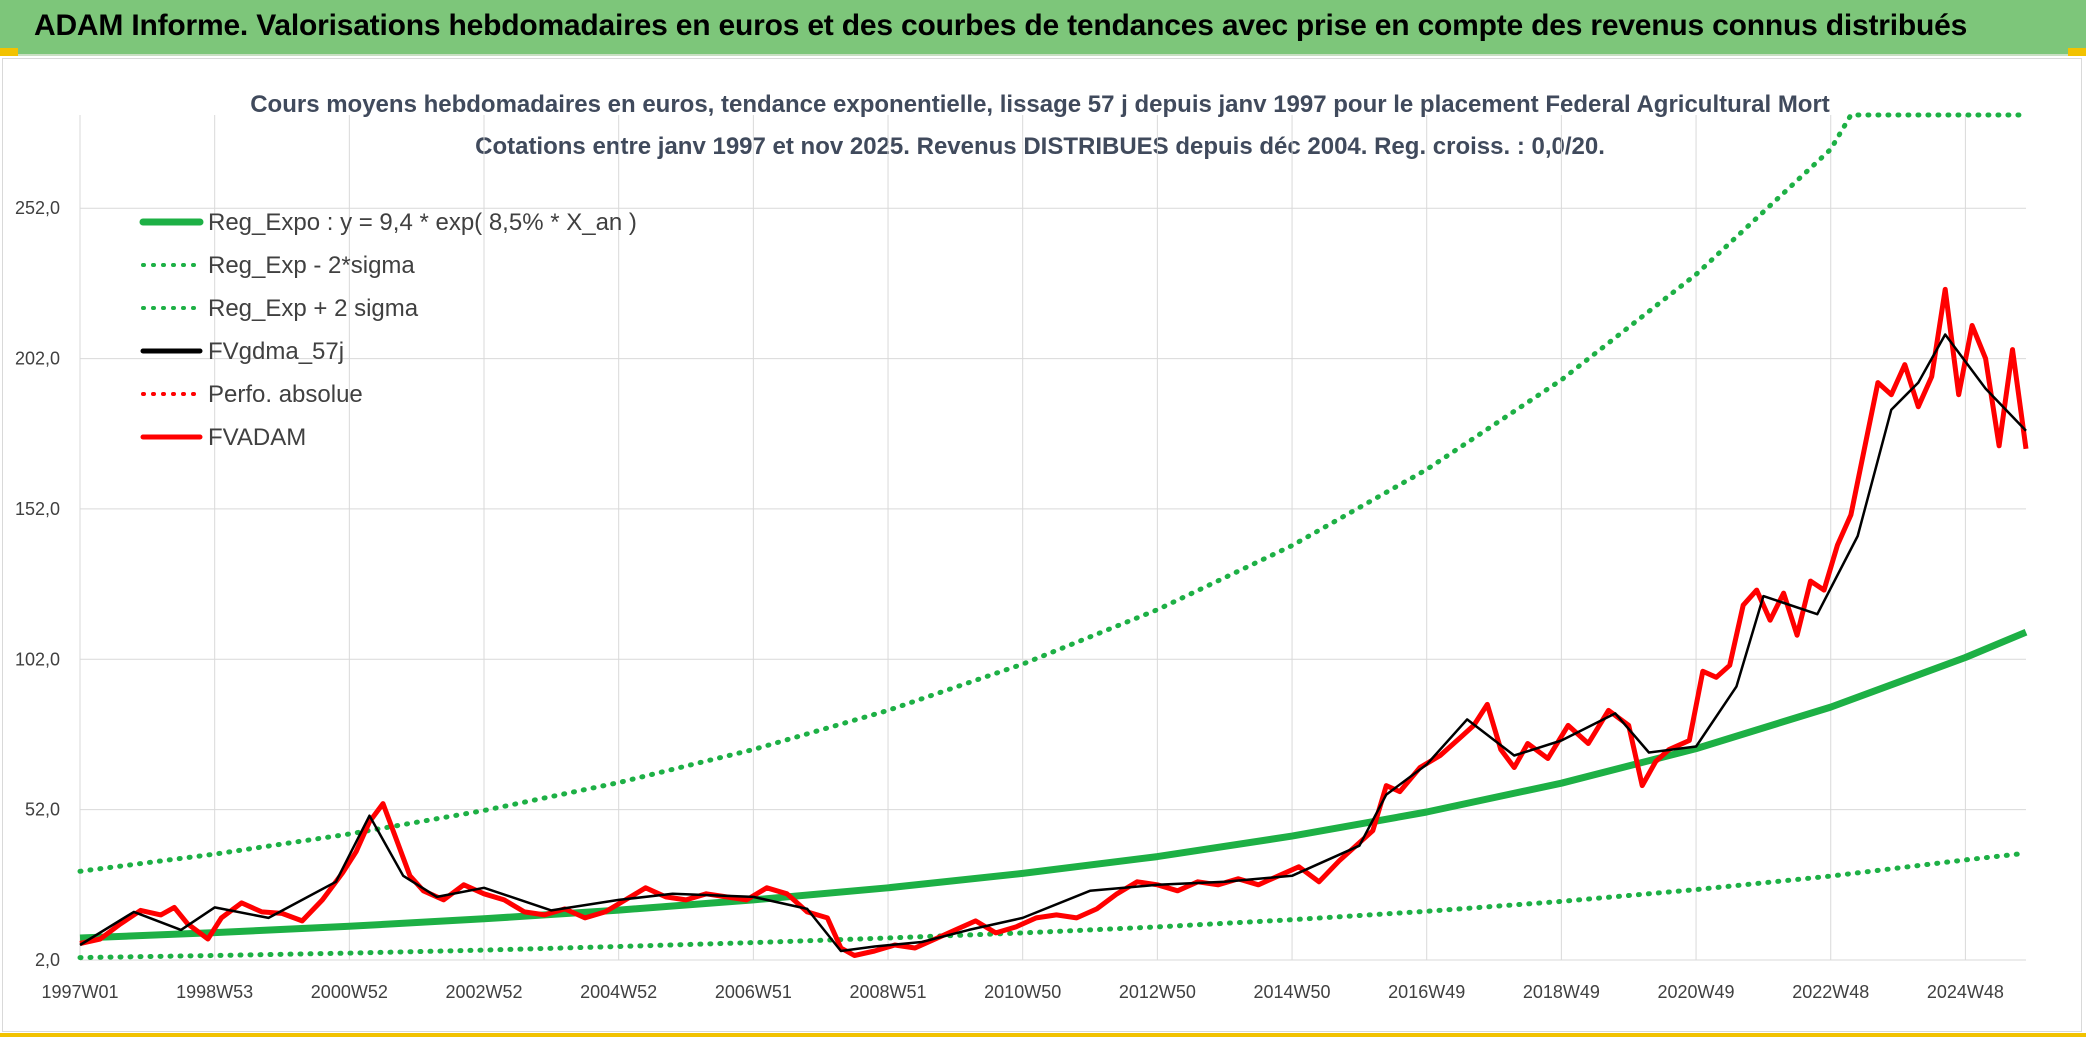  Describe the element at coordinates (1830, 992) in the screenshot. I see `x-tick-label: 2022W48` at that location.